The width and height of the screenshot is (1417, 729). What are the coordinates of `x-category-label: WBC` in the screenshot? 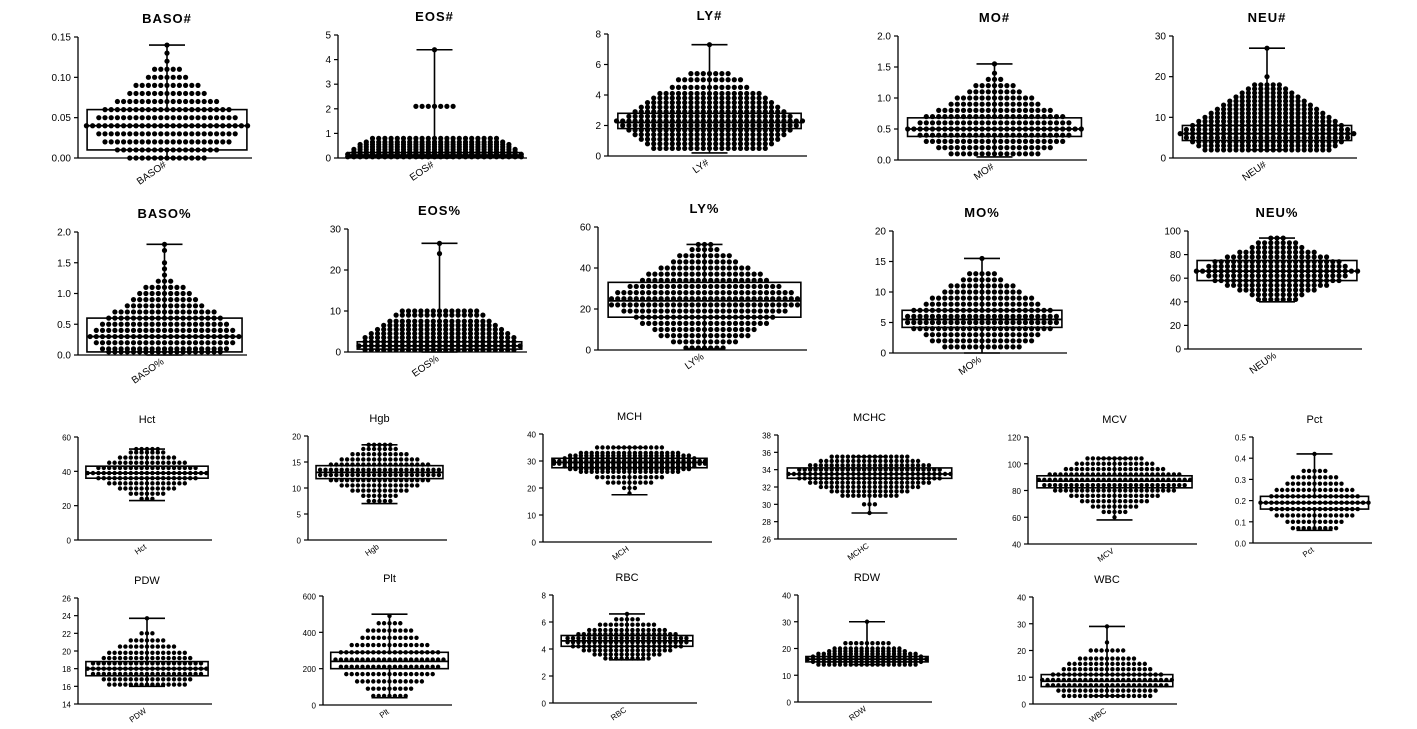 It's located at (1098, 715).